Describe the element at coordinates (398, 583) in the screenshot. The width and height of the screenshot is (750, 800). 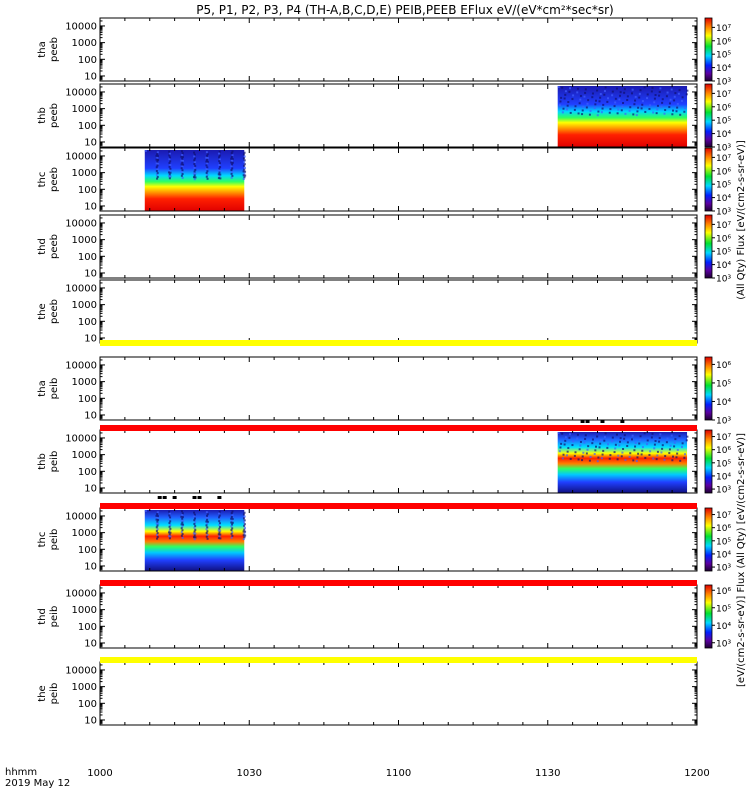
I see `status-band-thc_peib` at that location.